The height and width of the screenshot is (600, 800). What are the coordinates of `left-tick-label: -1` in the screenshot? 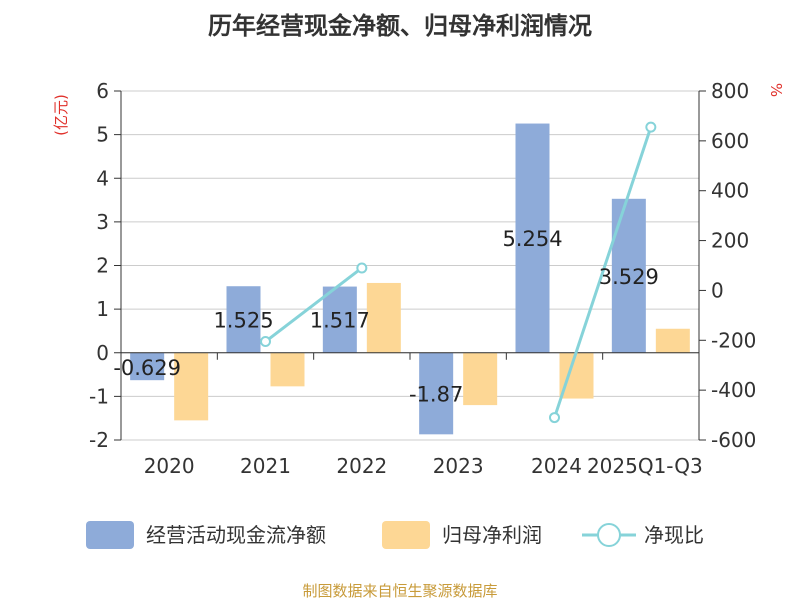 It's located at (99, 396).